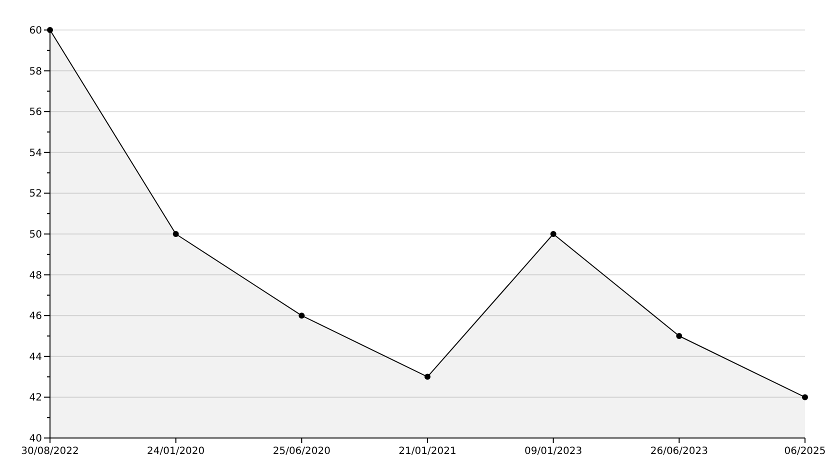 The width and height of the screenshot is (834, 468). What do you see at coordinates (805, 451) in the screenshot?
I see `x-tick-label: 06/2025` at bounding box center [805, 451].